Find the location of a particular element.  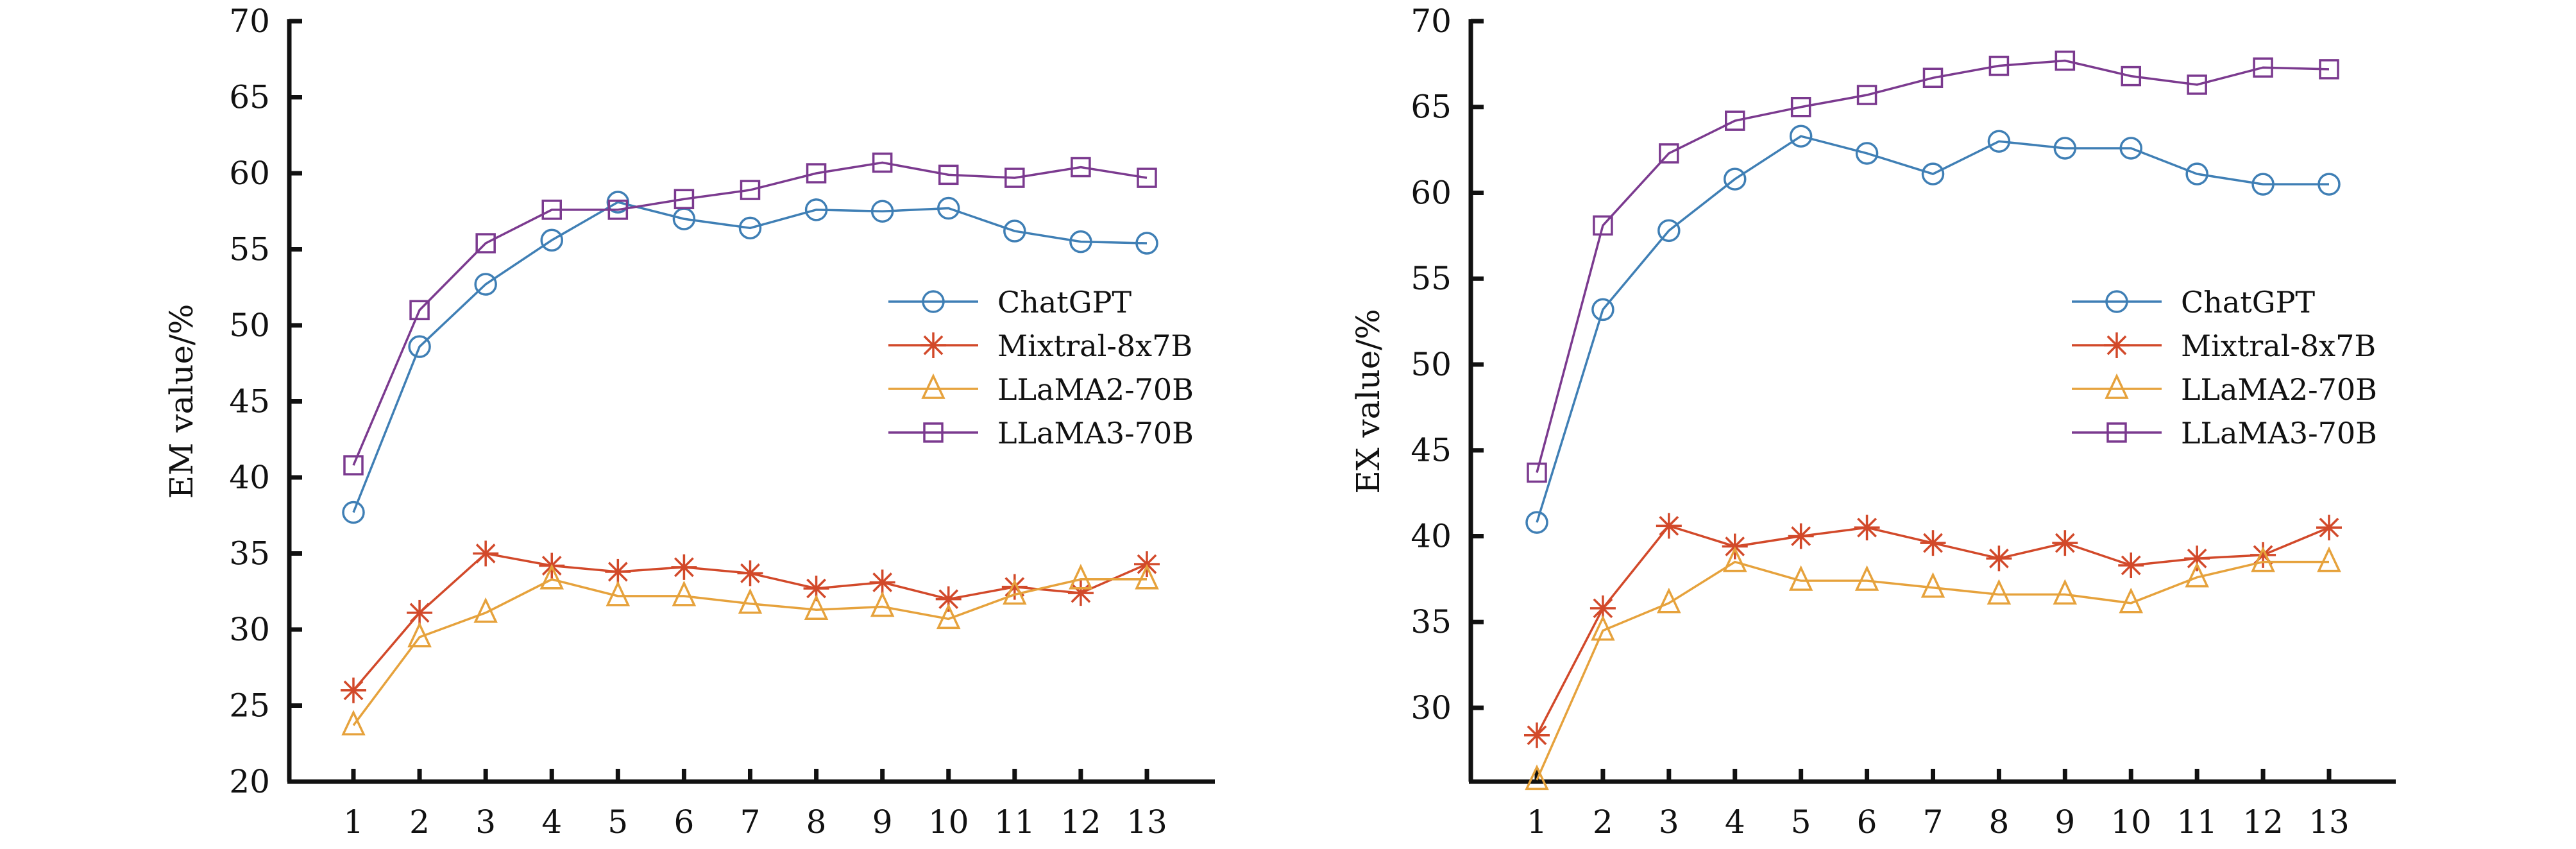

y-tick-label: 40 is located at coordinates (249, 477).